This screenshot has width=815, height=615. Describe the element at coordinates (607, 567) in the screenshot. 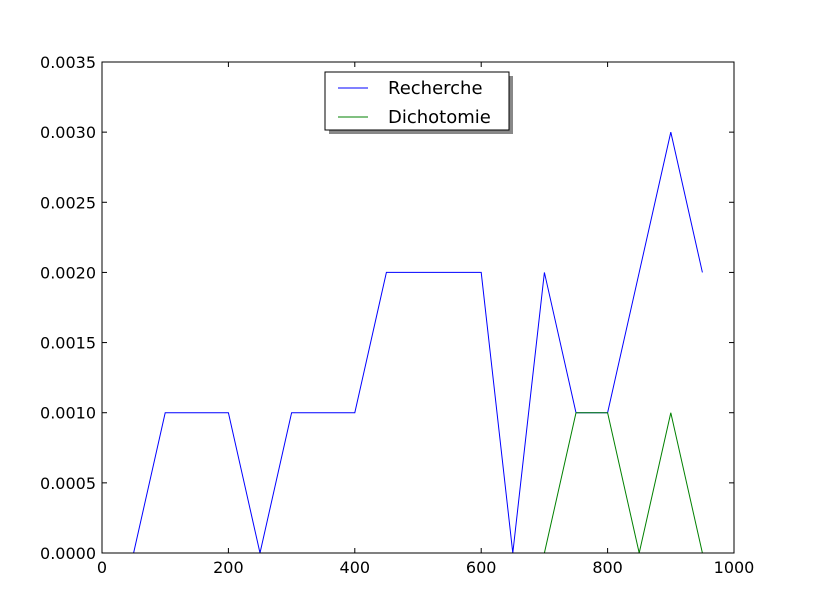

I see `x-tick-label: 800` at that location.